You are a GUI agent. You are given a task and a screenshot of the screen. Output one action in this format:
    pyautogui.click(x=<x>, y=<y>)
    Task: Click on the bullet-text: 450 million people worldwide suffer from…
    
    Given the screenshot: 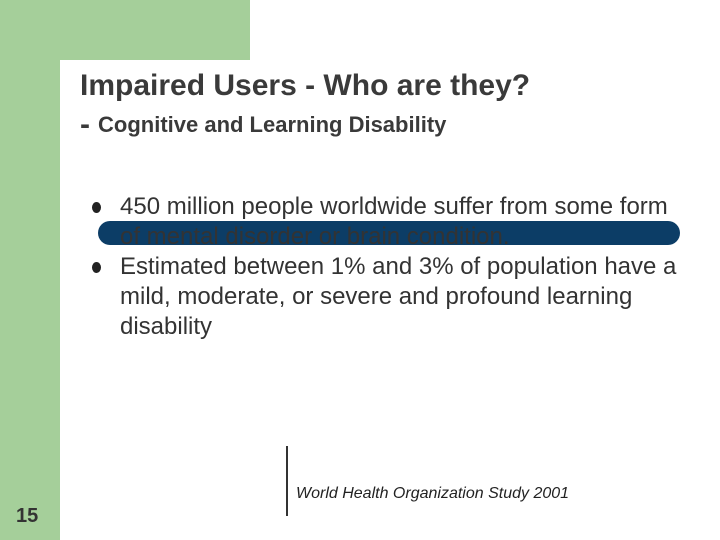 What is the action you would take?
    pyautogui.click(x=394, y=221)
    